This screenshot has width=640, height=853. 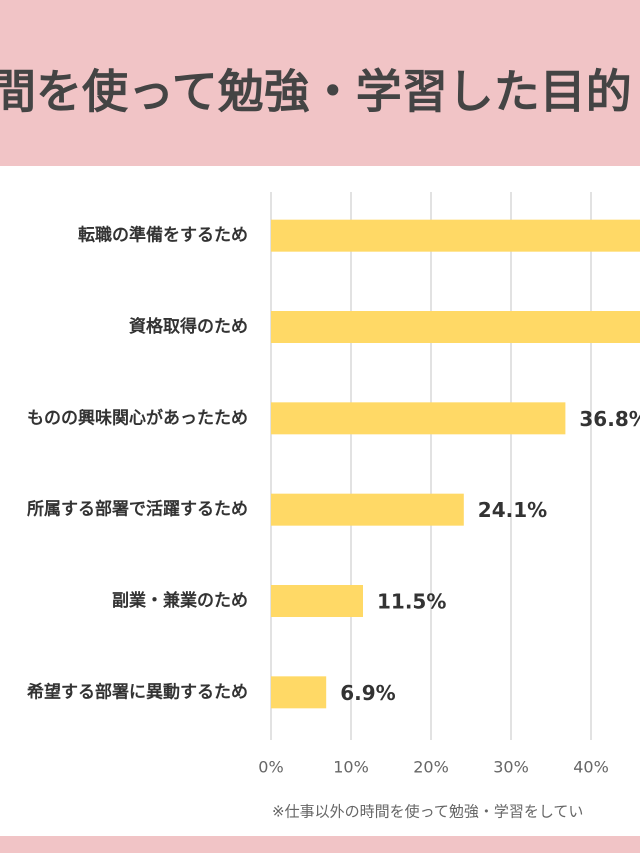 What do you see at coordinates (351, 767) in the screenshot?
I see `x-tick-label: 10%` at bounding box center [351, 767].